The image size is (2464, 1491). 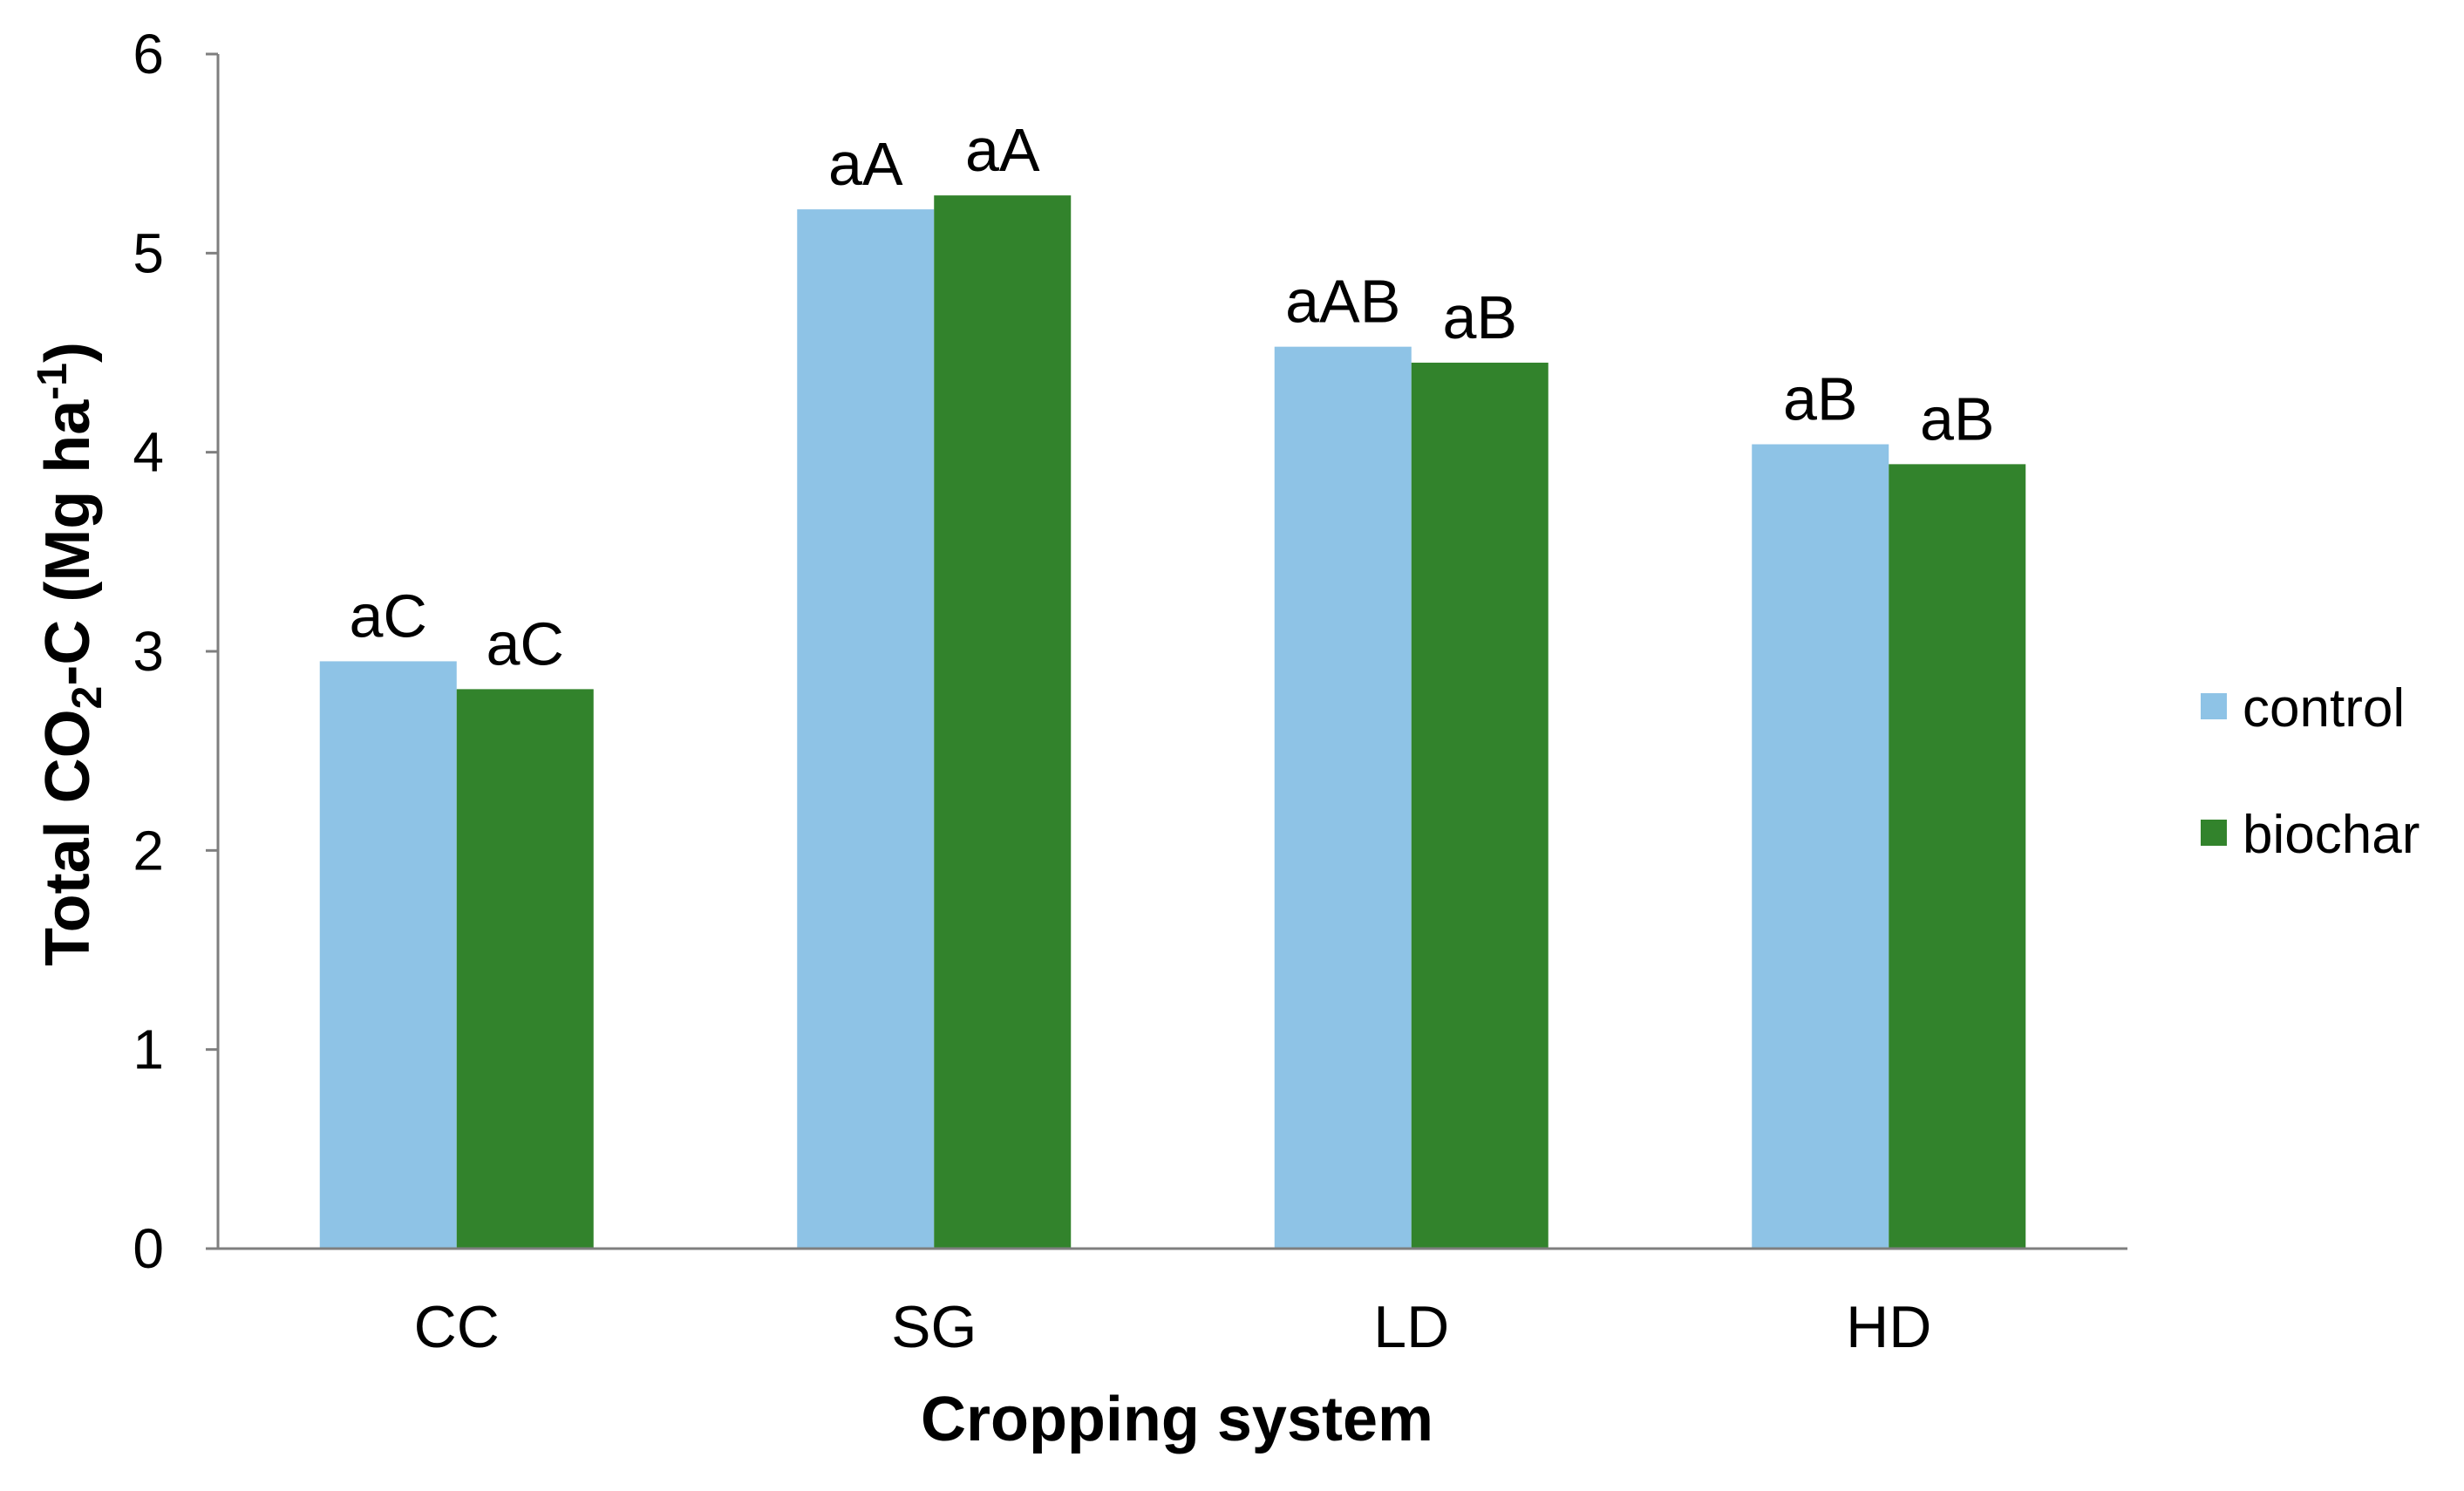 I want to click on bar-label-biochar-SG: aA, so click(x=1002, y=150).